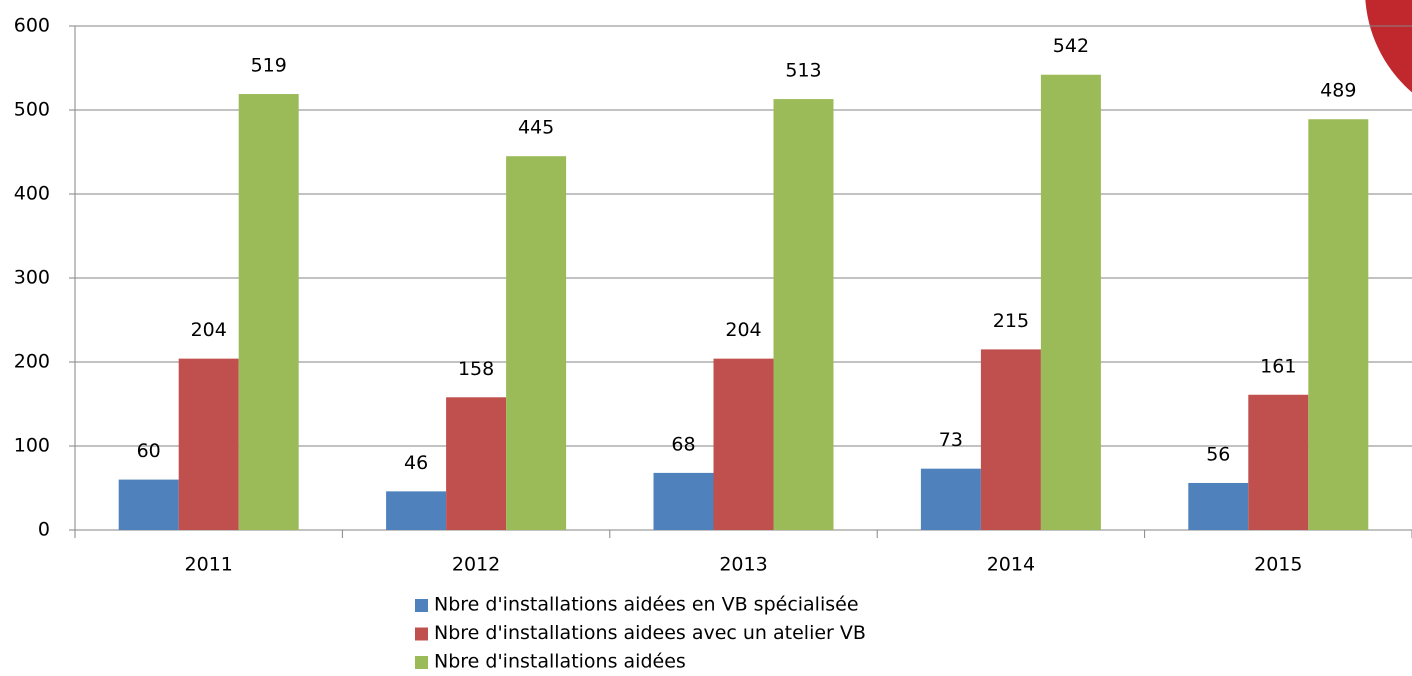 Image resolution: width=1412 pixels, height=676 pixels. I want to click on data-label: 215, so click(1011, 321).